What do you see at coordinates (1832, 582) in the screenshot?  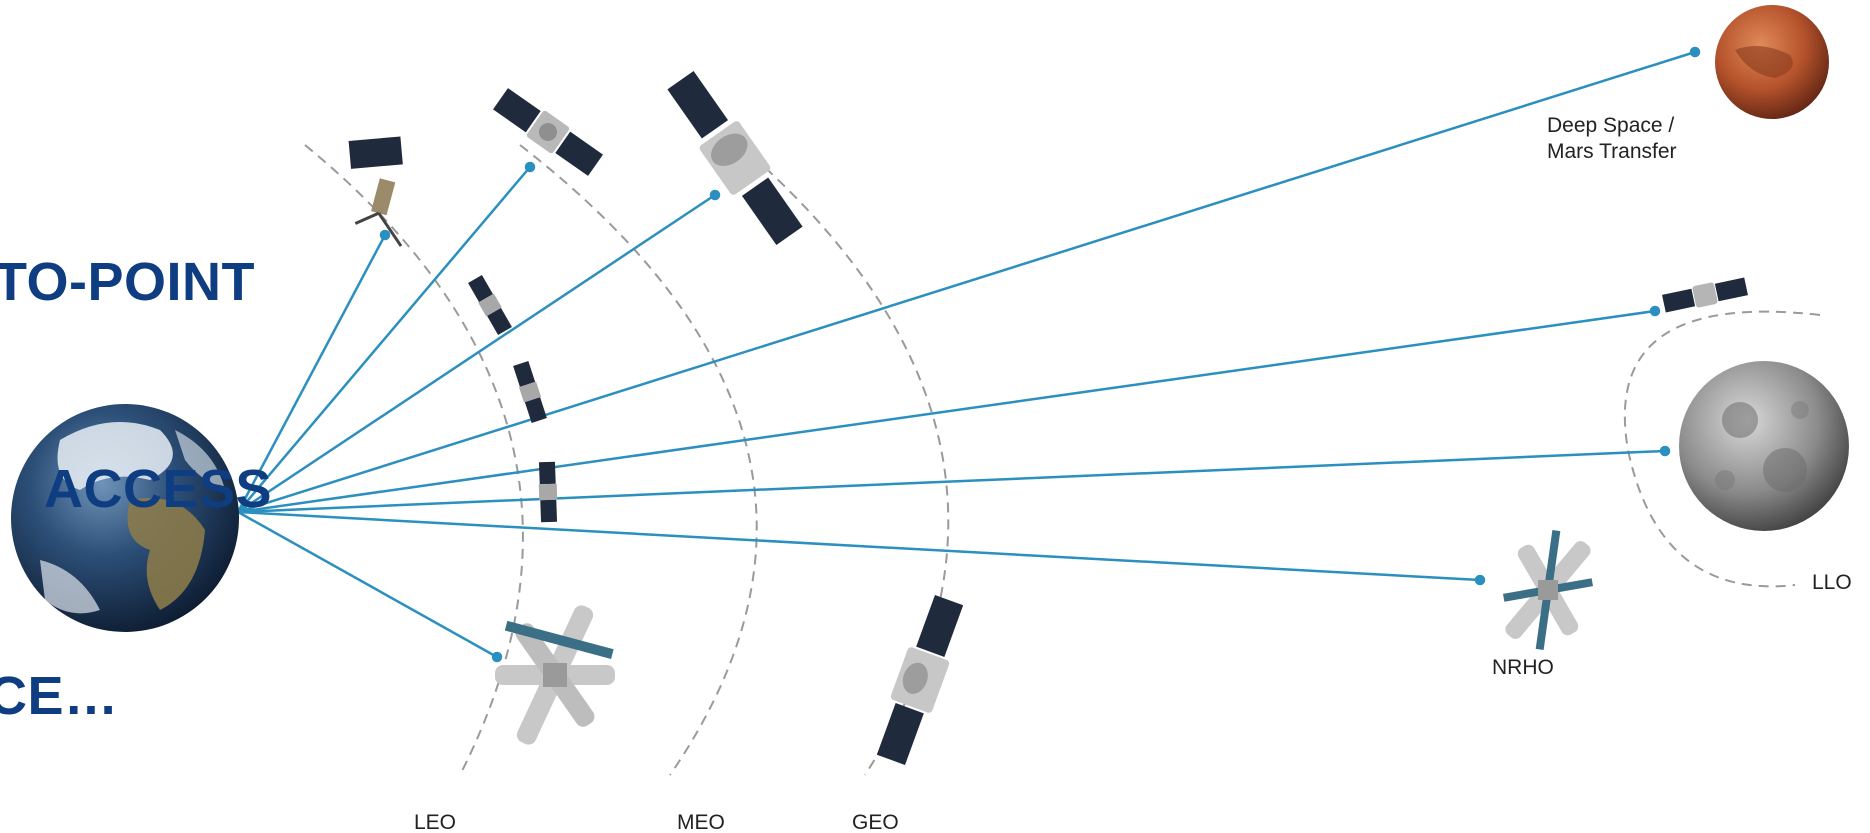 I see `llo-label: LLO` at bounding box center [1832, 582].